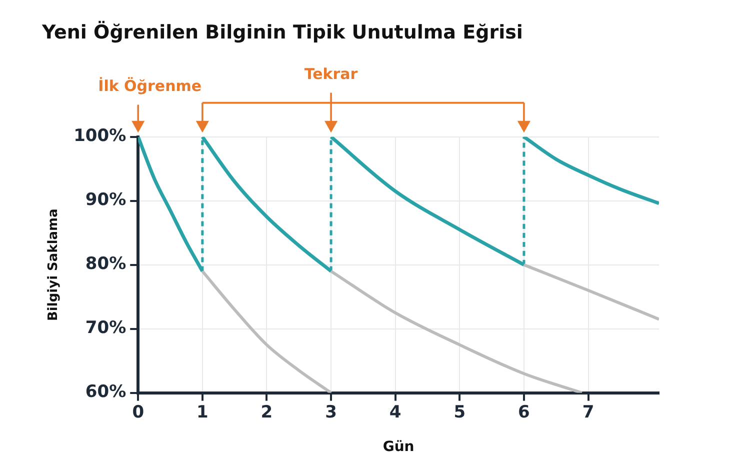  Describe the element at coordinates (105, 200) in the screenshot. I see `y-tick-label: 90%` at that location.